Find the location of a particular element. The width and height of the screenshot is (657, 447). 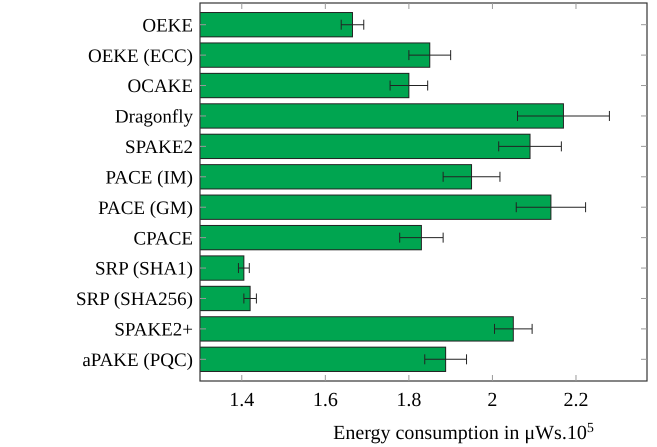

x-tick-label: 1.8 is located at coordinates (409, 400).